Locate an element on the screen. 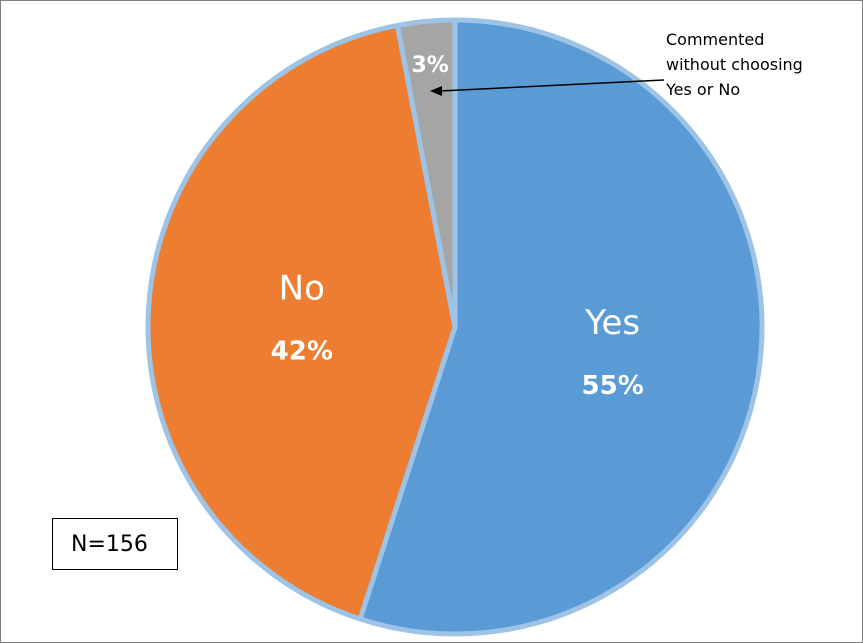 The width and height of the screenshot is (863, 643). sample-size-box: N=156 is located at coordinates (115, 544).